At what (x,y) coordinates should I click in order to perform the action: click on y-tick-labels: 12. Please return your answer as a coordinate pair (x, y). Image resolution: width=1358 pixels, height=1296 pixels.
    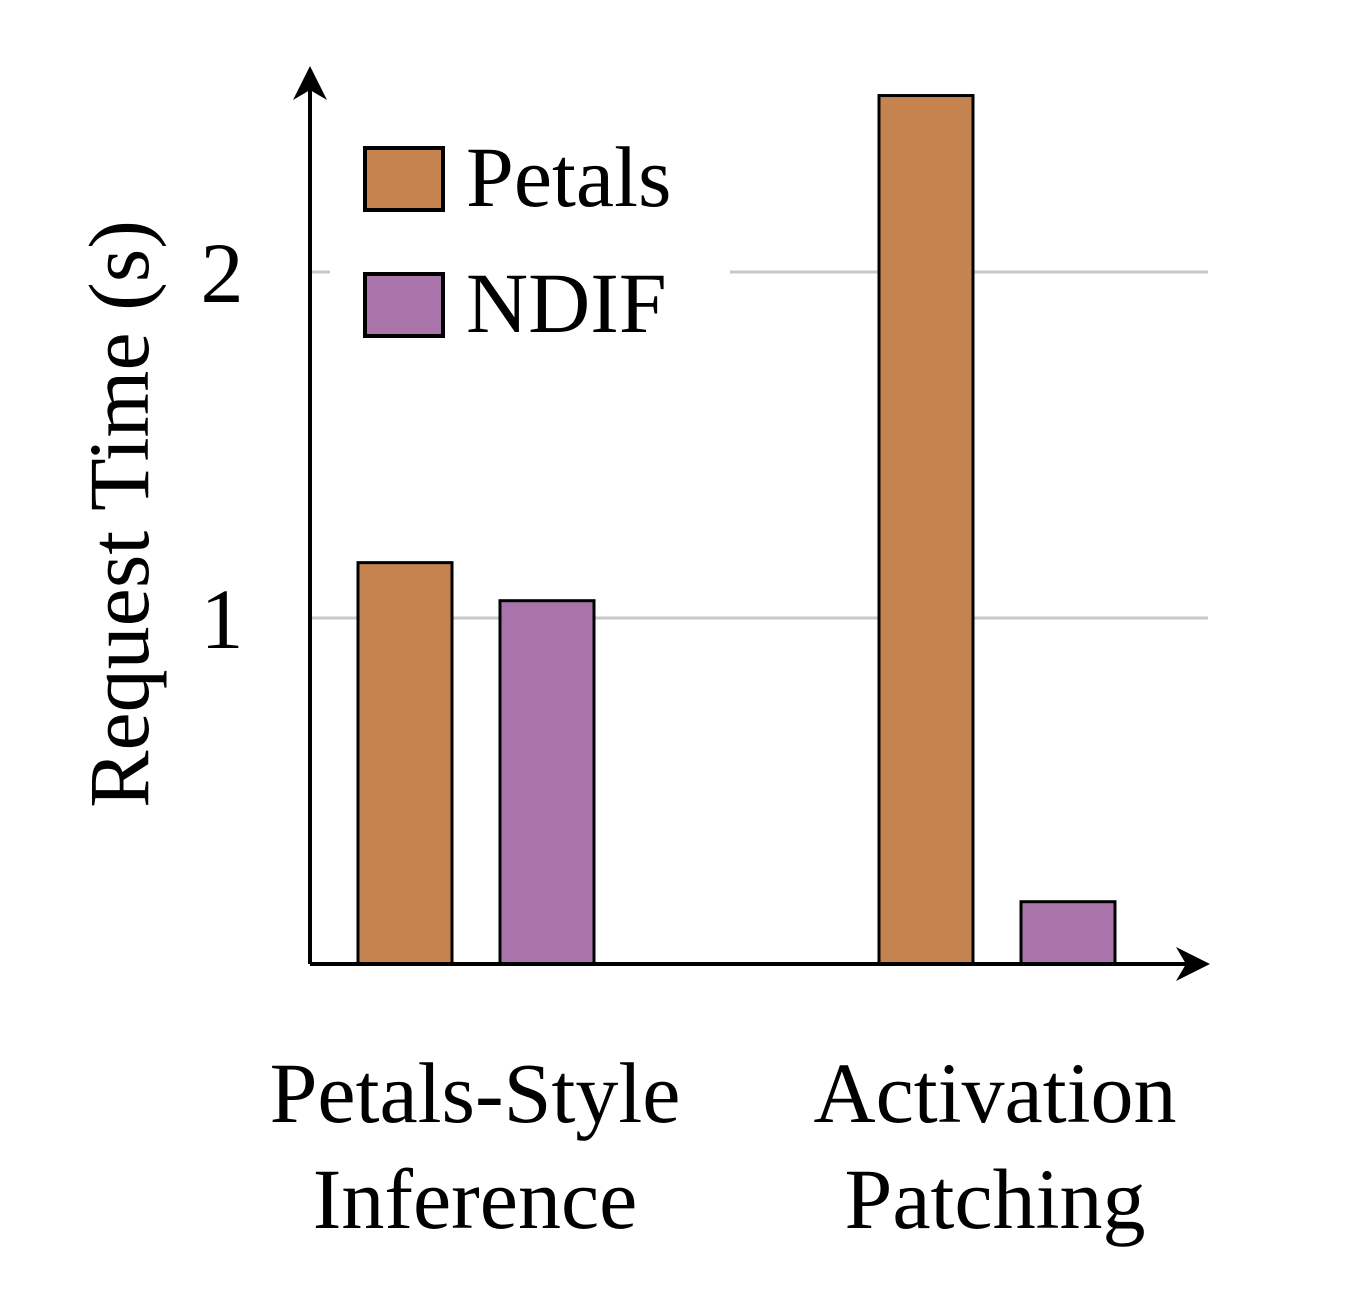
    Looking at the image, I should click on (222, 446).